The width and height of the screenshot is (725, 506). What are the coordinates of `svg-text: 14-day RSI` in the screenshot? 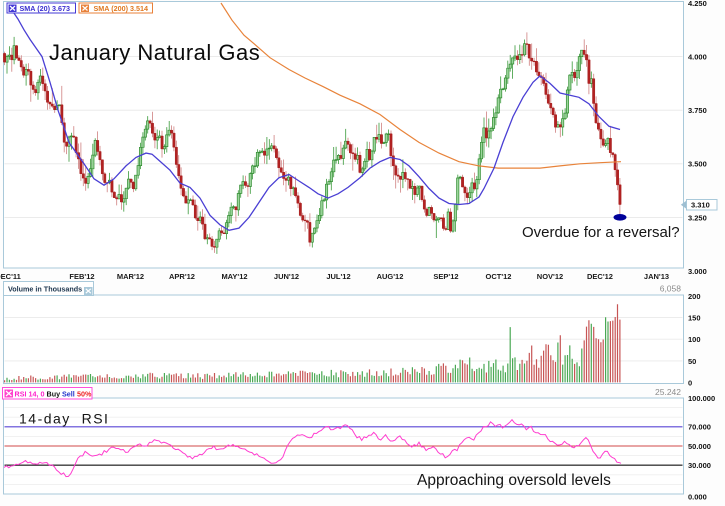 It's located at (64, 419).